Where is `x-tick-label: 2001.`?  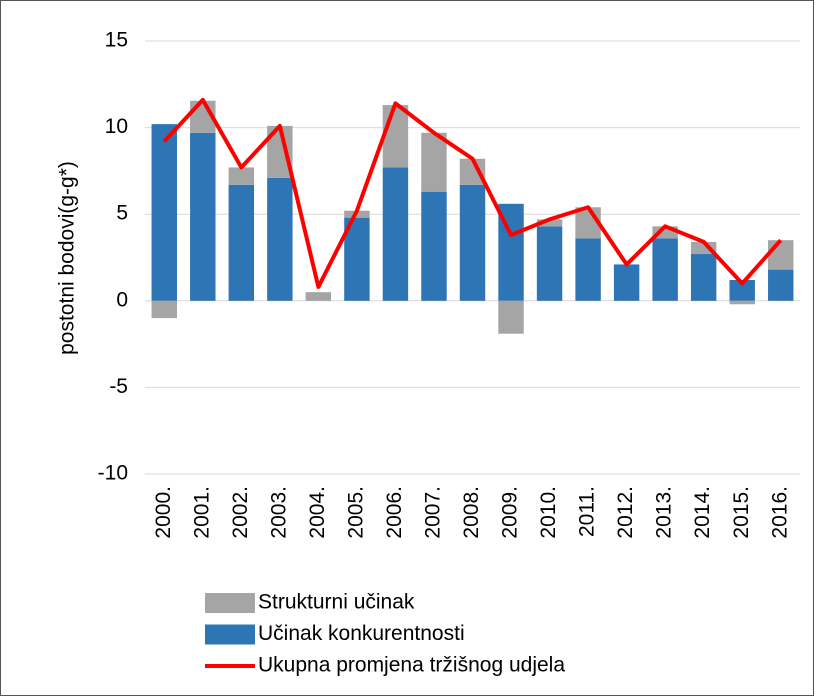 x-tick-label: 2001. is located at coordinates (201, 512).